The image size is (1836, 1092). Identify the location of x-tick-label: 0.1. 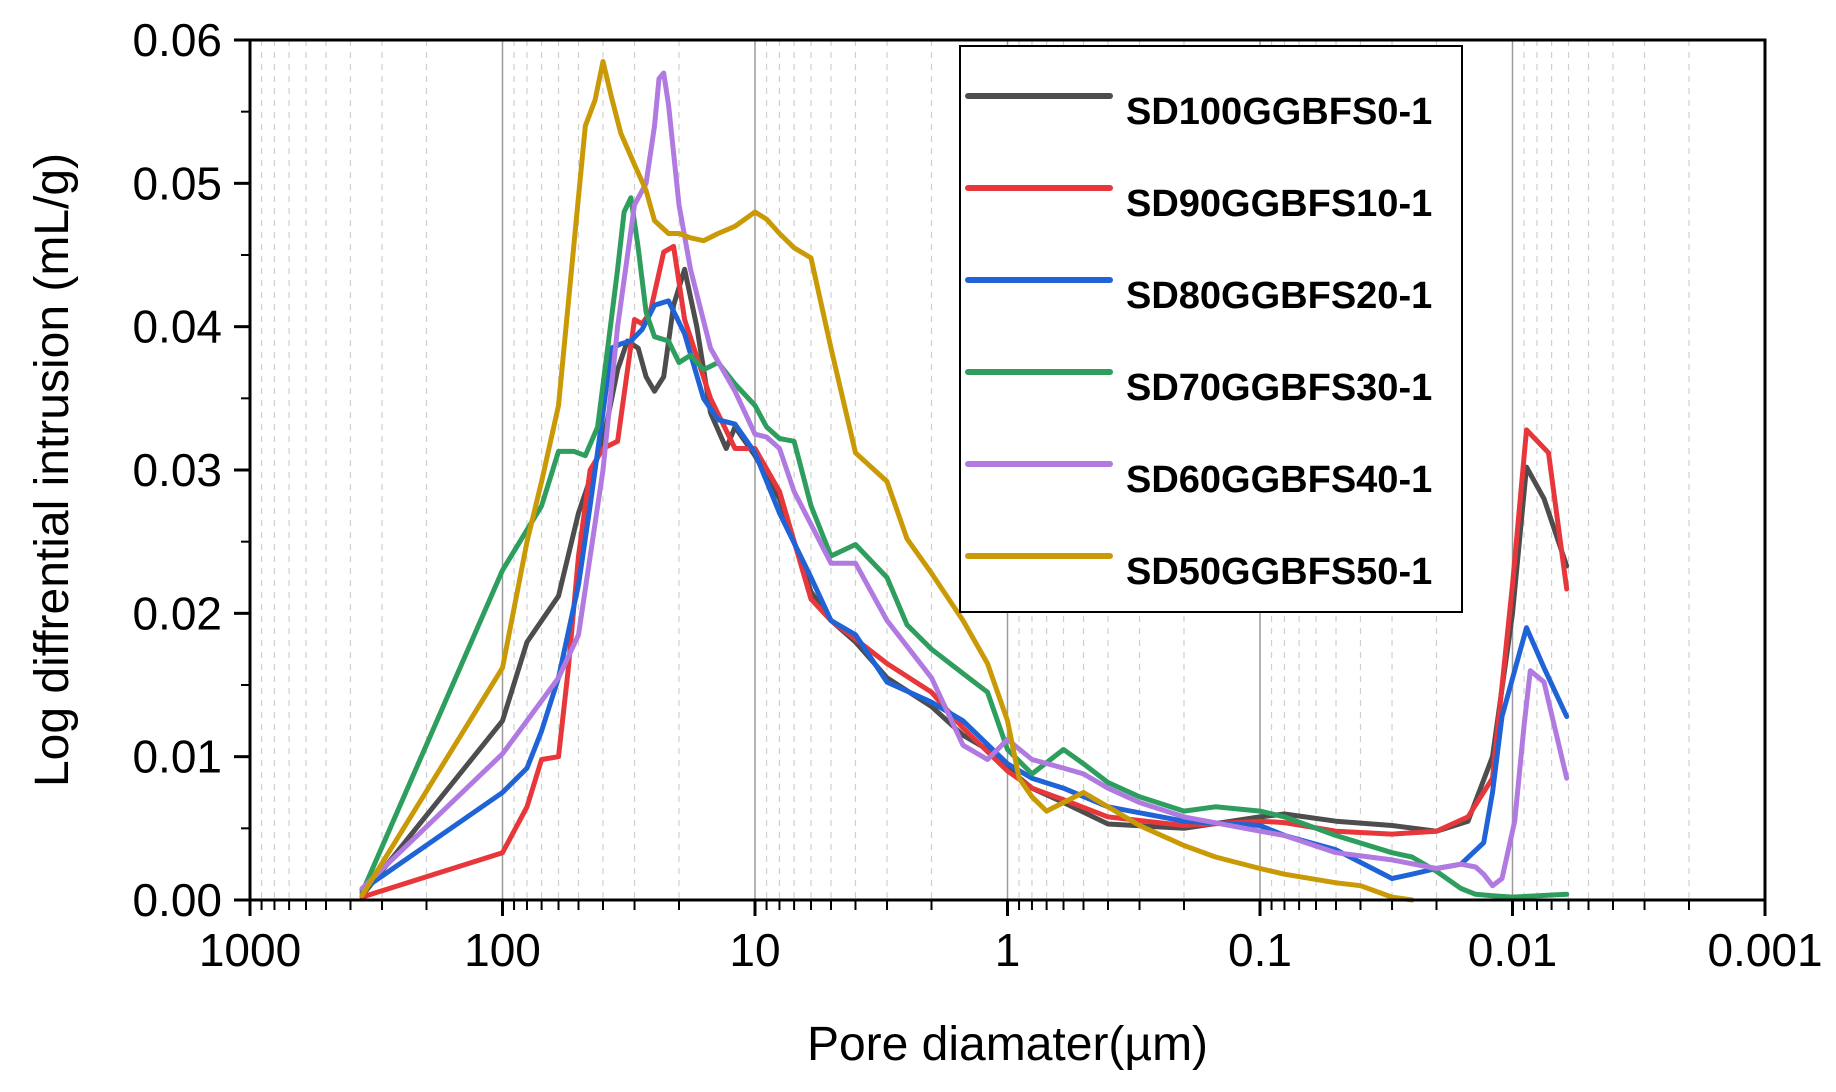
(1260, 950).